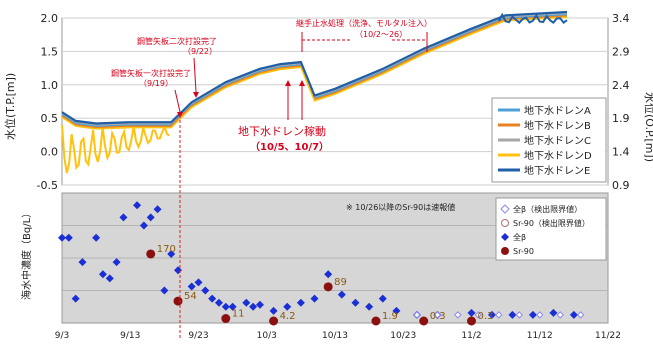 The height and width of the screenshot is (348, 653). Describe the element at coordinates (196, 95) in the screenshot. I see `annotation-second-arrowhead` at that location.